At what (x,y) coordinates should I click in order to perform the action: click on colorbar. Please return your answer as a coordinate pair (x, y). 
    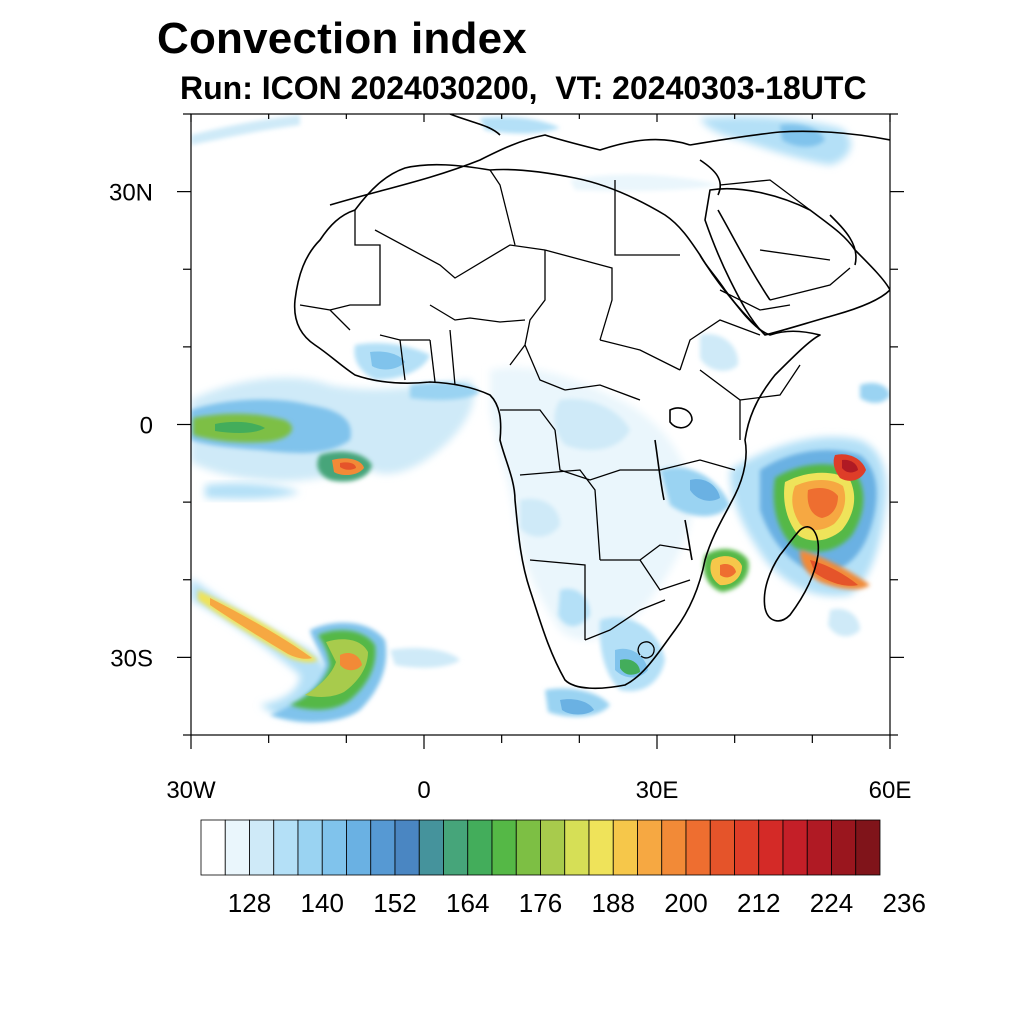
    Looking at the image, I should click on (540, 847).